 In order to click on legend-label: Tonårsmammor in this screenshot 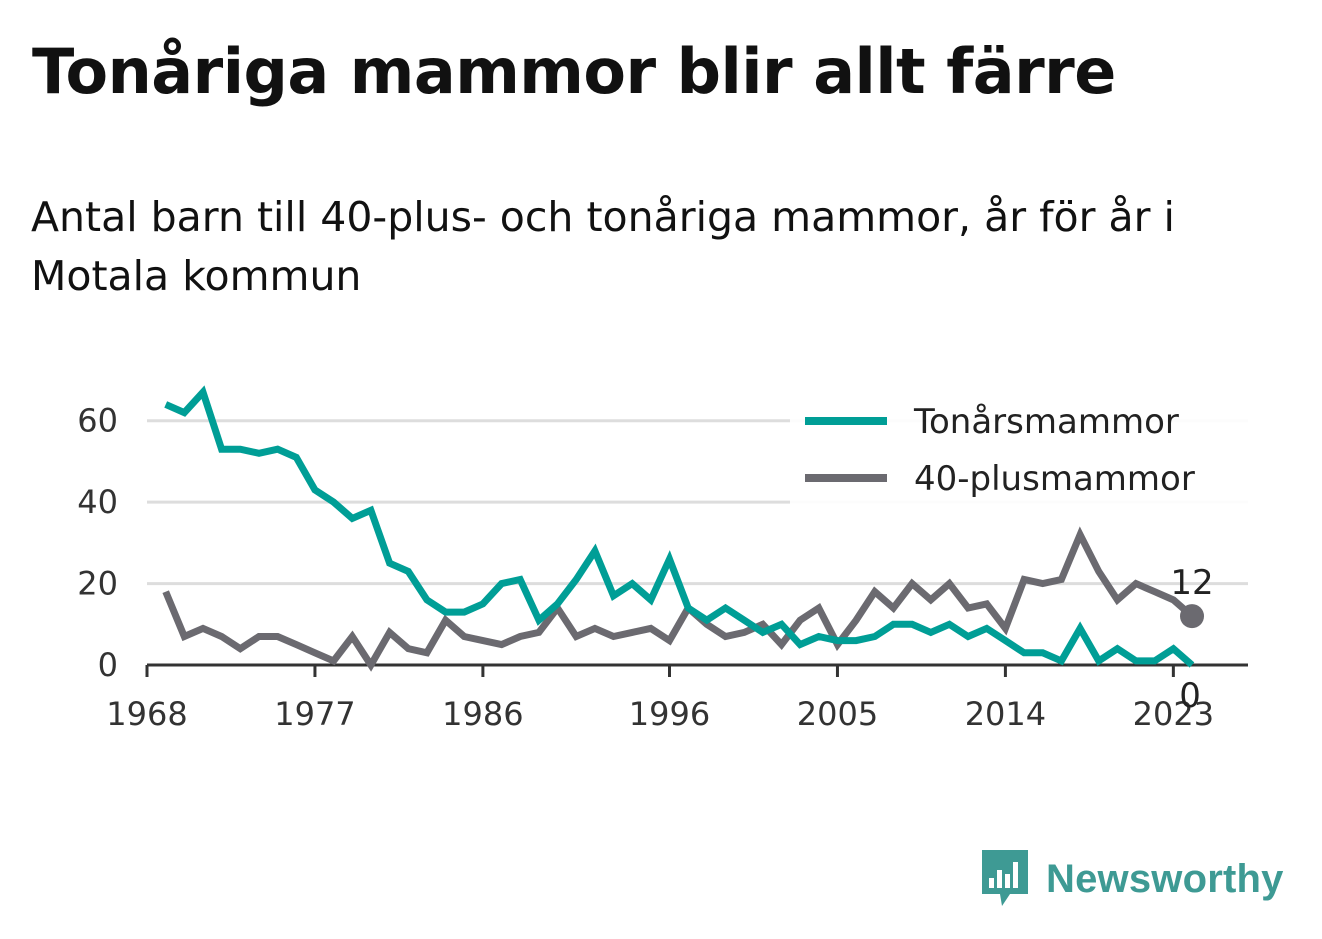, I will do `click(1046, 422)`.